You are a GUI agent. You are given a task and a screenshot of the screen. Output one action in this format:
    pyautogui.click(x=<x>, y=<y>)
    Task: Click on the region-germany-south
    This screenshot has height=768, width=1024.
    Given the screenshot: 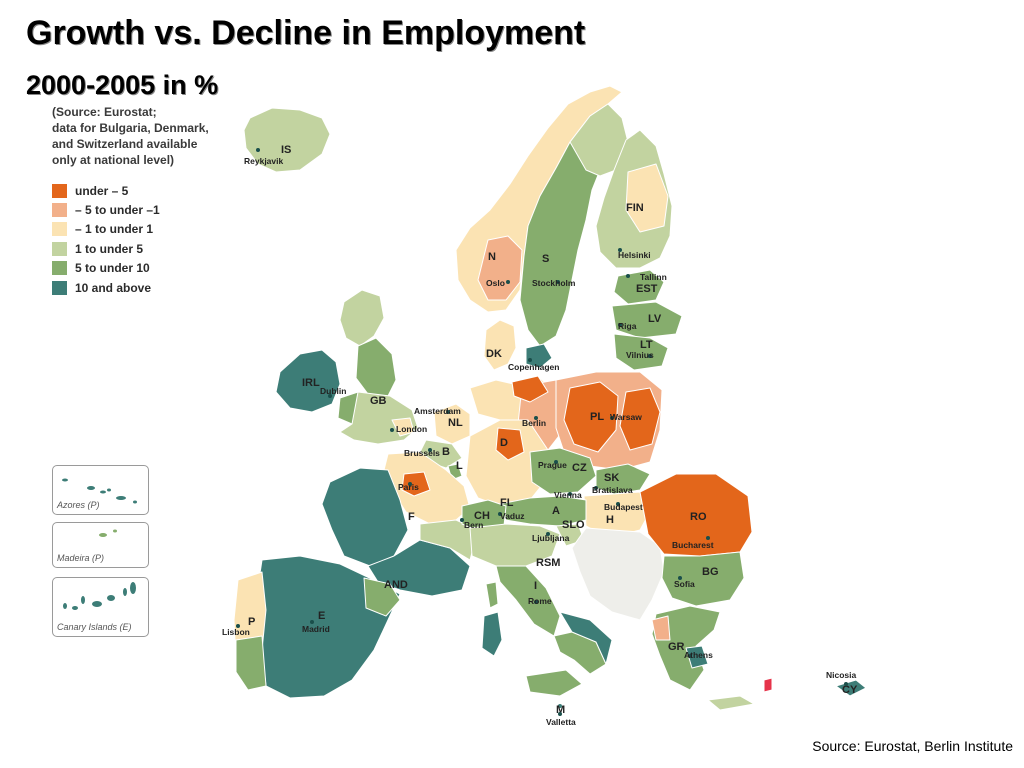 What is the action you would take?
    pyautogui.click(x=507, y=463)
    